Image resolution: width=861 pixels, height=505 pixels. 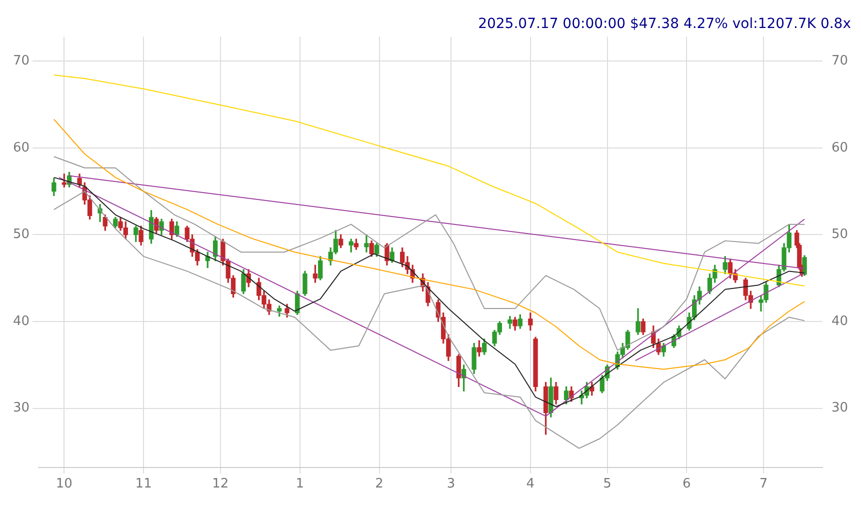 What do you see at coordinates (607, 484) in the screenshot?
I see `x-tick-label: 5` at bounding box center [607, 484].